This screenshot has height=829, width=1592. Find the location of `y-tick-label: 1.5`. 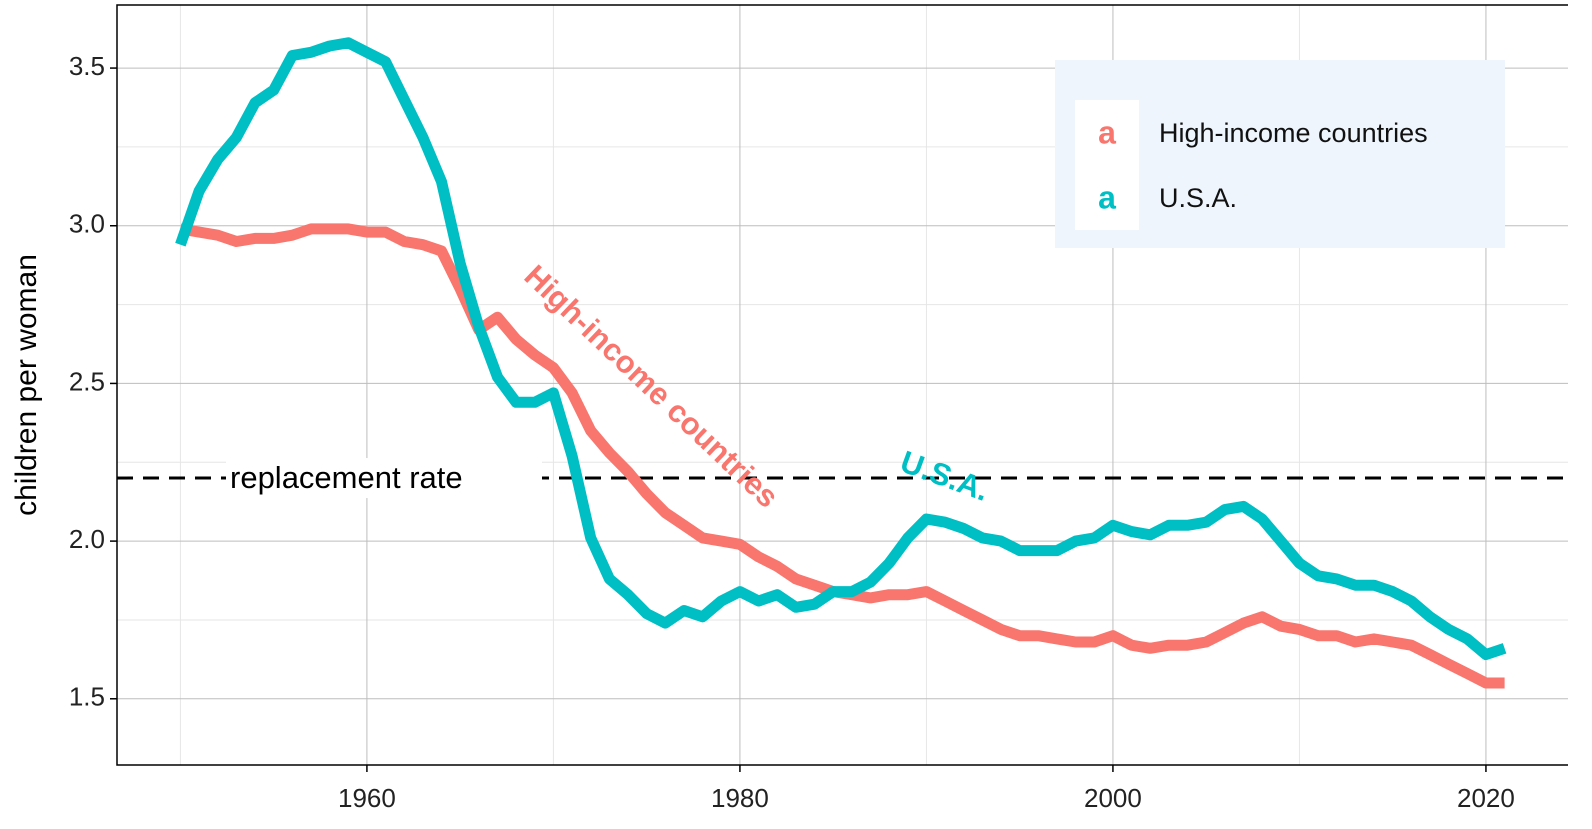

y-tick-label: 1.5 is located at coordinates (87, 697).